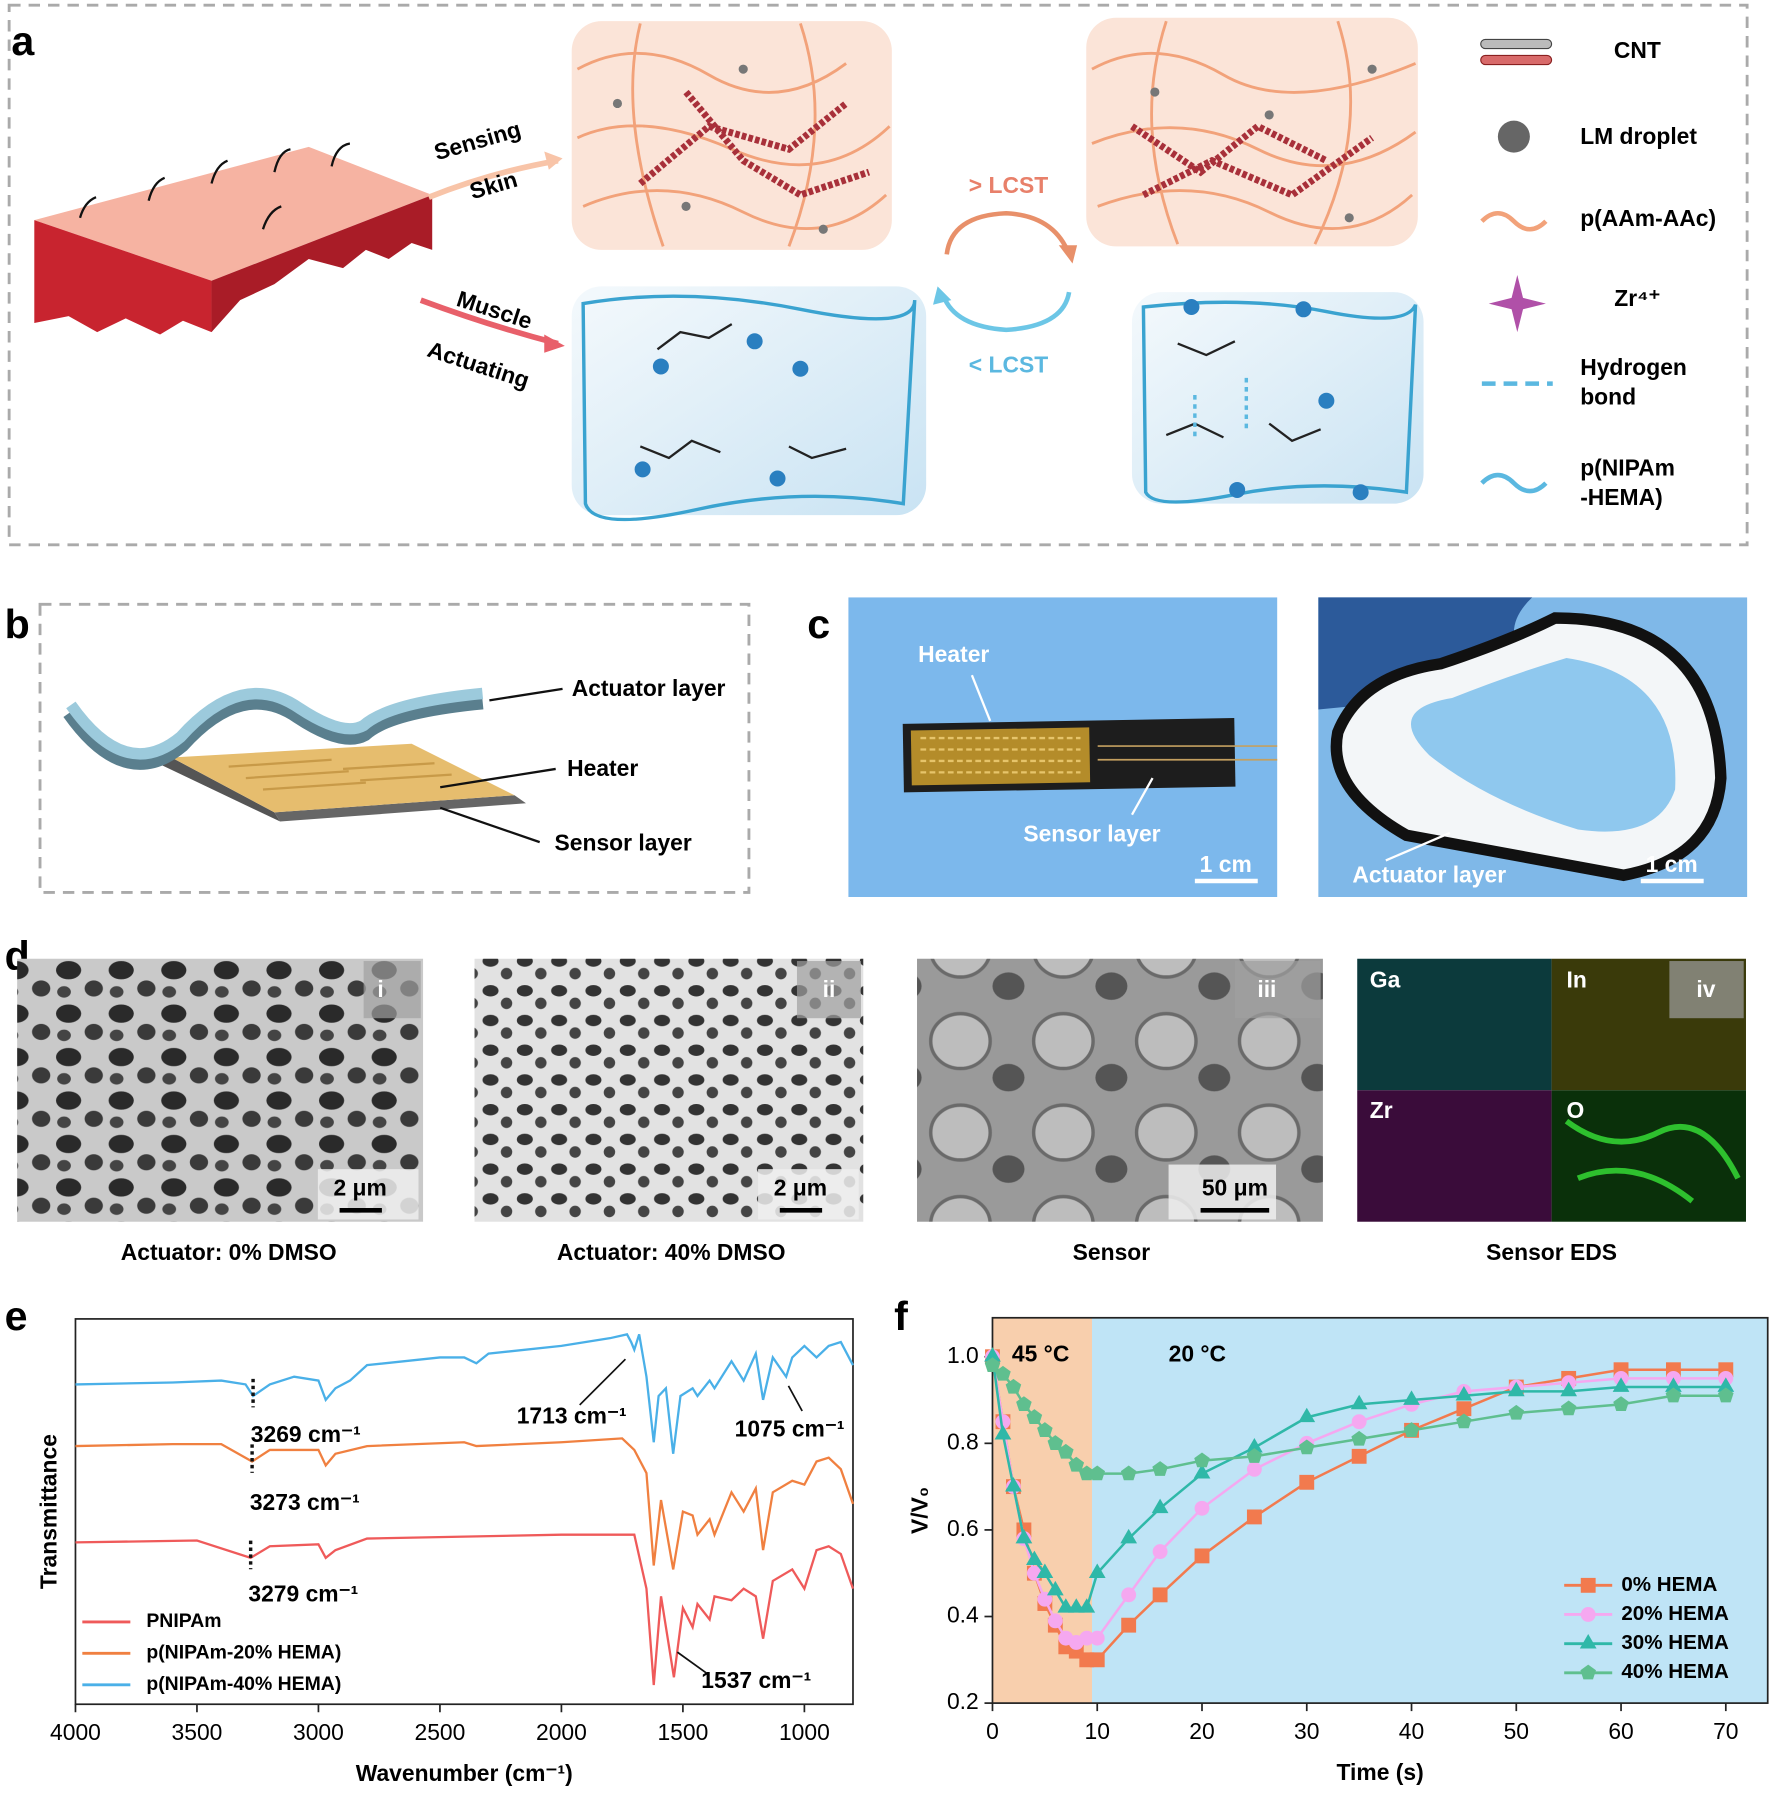 Image resolution: width=1770 pixels, height=1794 pixels. What do you see at coordinates (980, 391) in the screenshot?
I see `molecules` at bounding box center [980, 391].